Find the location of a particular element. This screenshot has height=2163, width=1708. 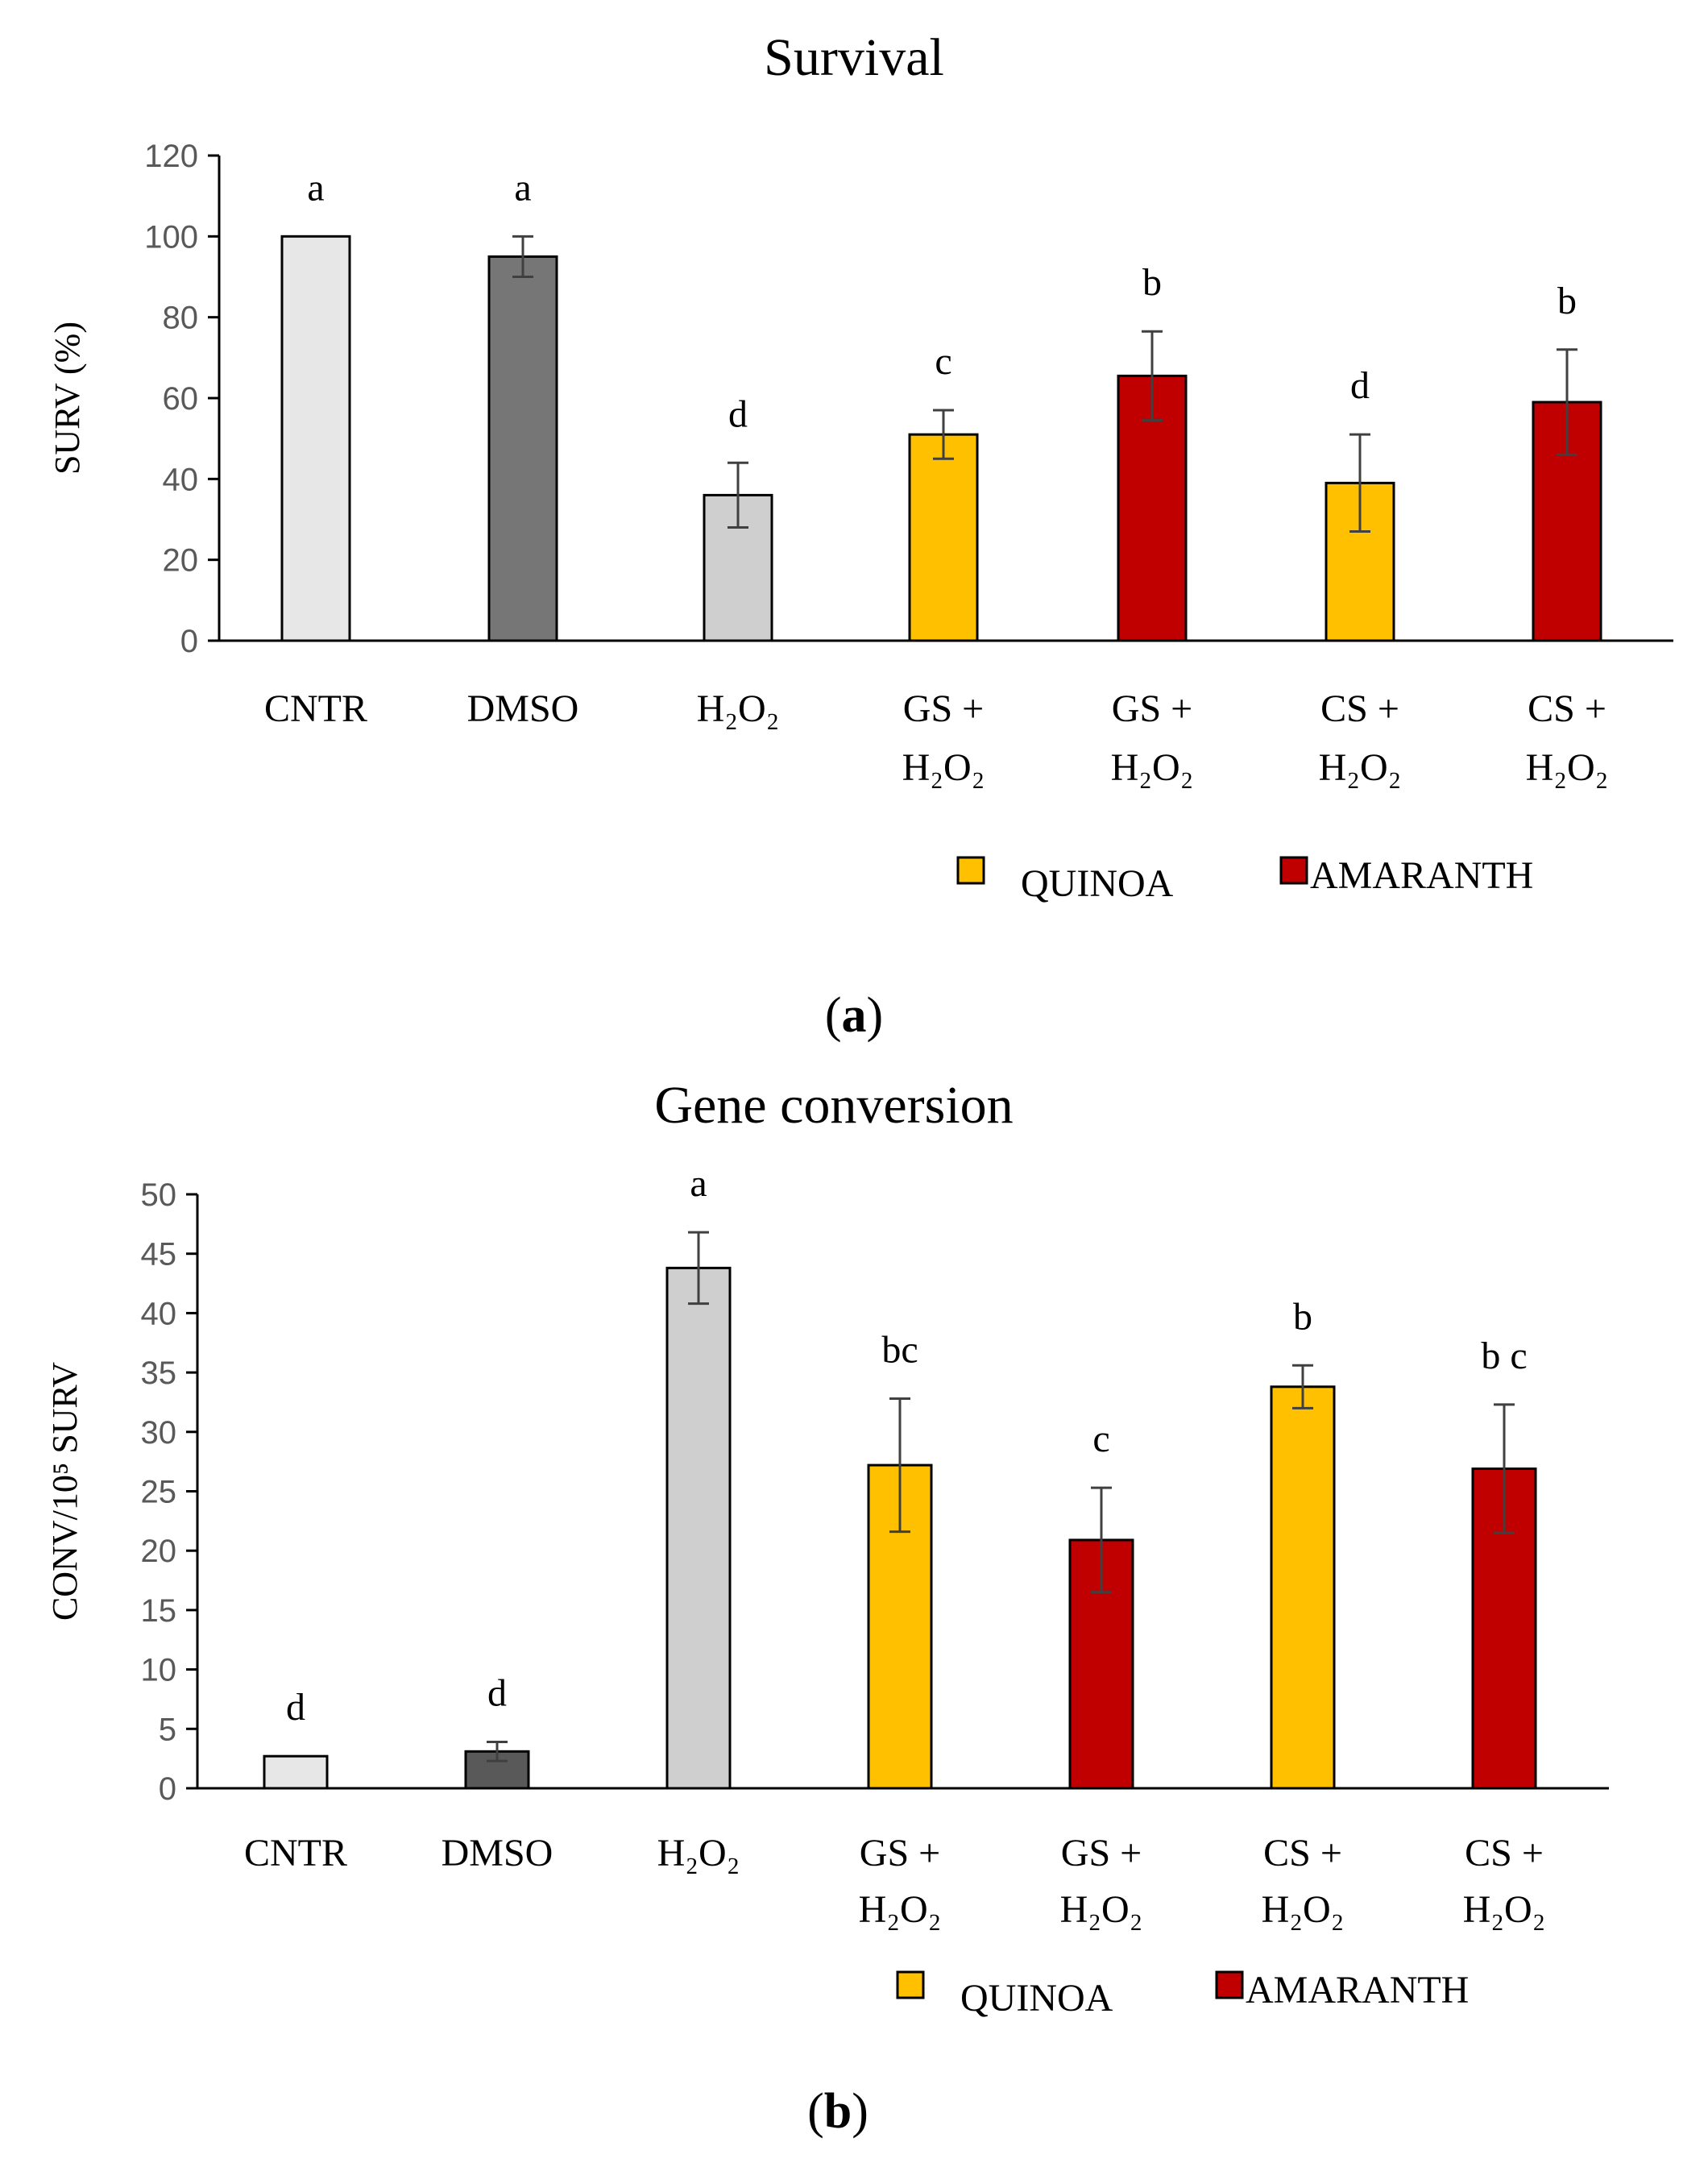

y-tick-label: 50 is located at coordinates (159, 1195).